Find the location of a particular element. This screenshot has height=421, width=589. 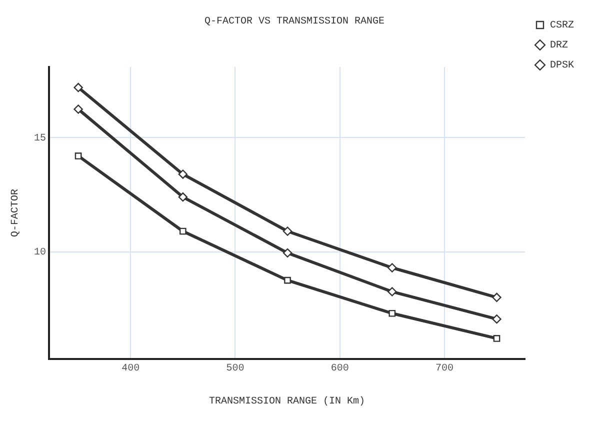

y-tick-label: 15 is located at coordinates (40, 138).